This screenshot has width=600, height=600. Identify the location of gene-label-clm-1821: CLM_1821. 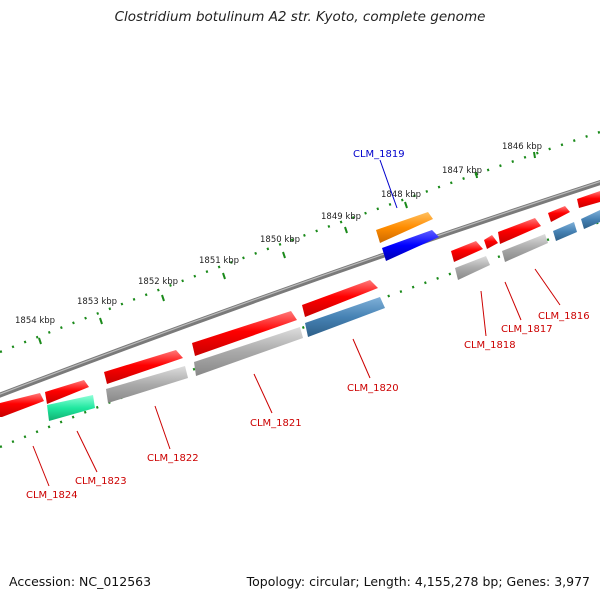
(276, 423).